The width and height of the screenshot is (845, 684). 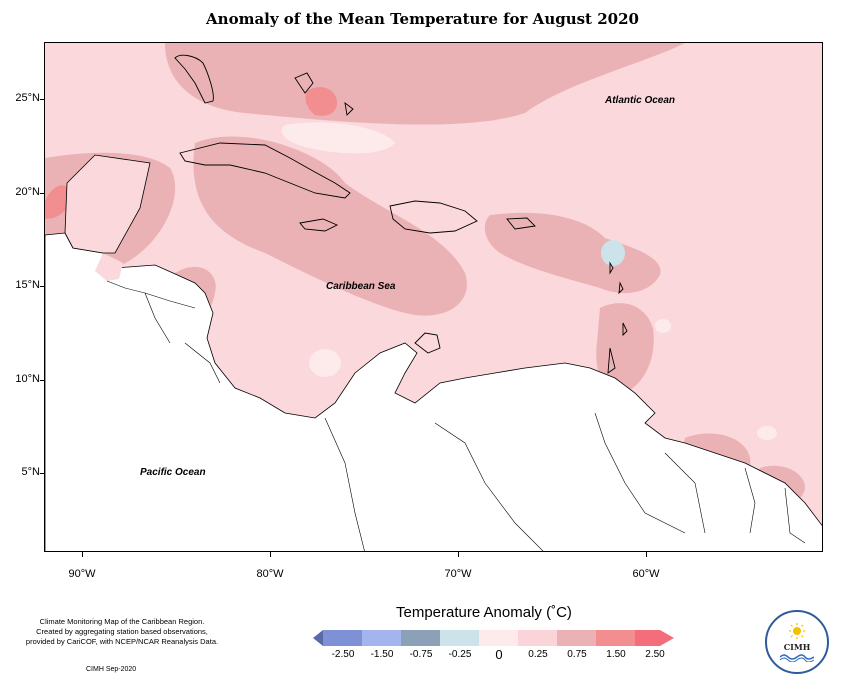 What do you see at coordinates (646, 574) in the screenshot?
I see `lon-tick-label: 60°W` at bounding box center [646, 574].